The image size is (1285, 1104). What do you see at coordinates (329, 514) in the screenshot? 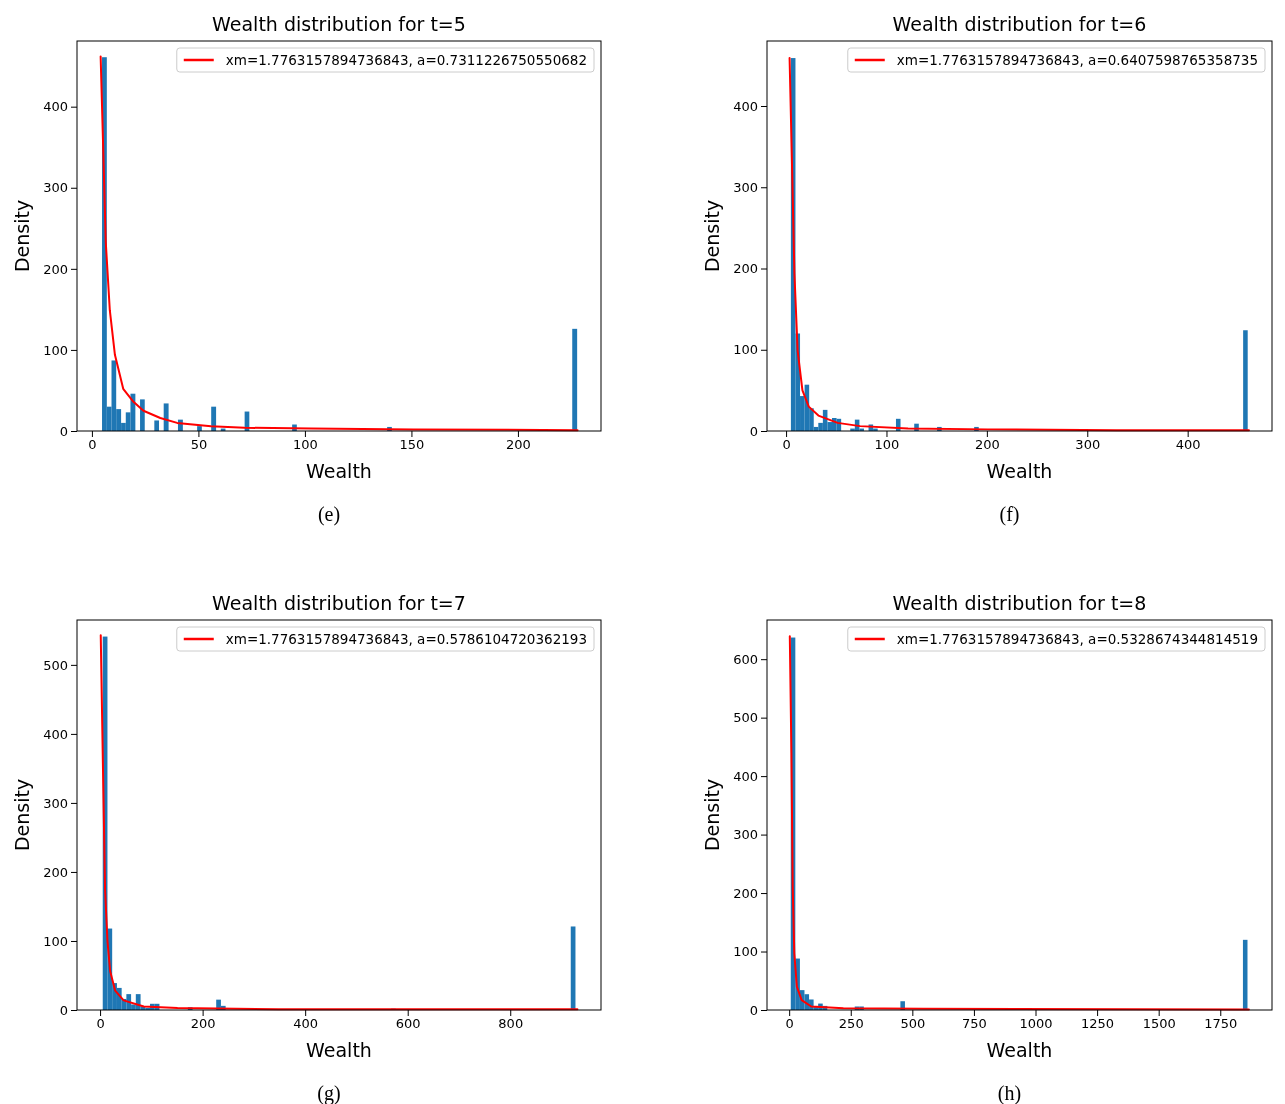
I see `text: (e)` at bounding box center [329, 514].